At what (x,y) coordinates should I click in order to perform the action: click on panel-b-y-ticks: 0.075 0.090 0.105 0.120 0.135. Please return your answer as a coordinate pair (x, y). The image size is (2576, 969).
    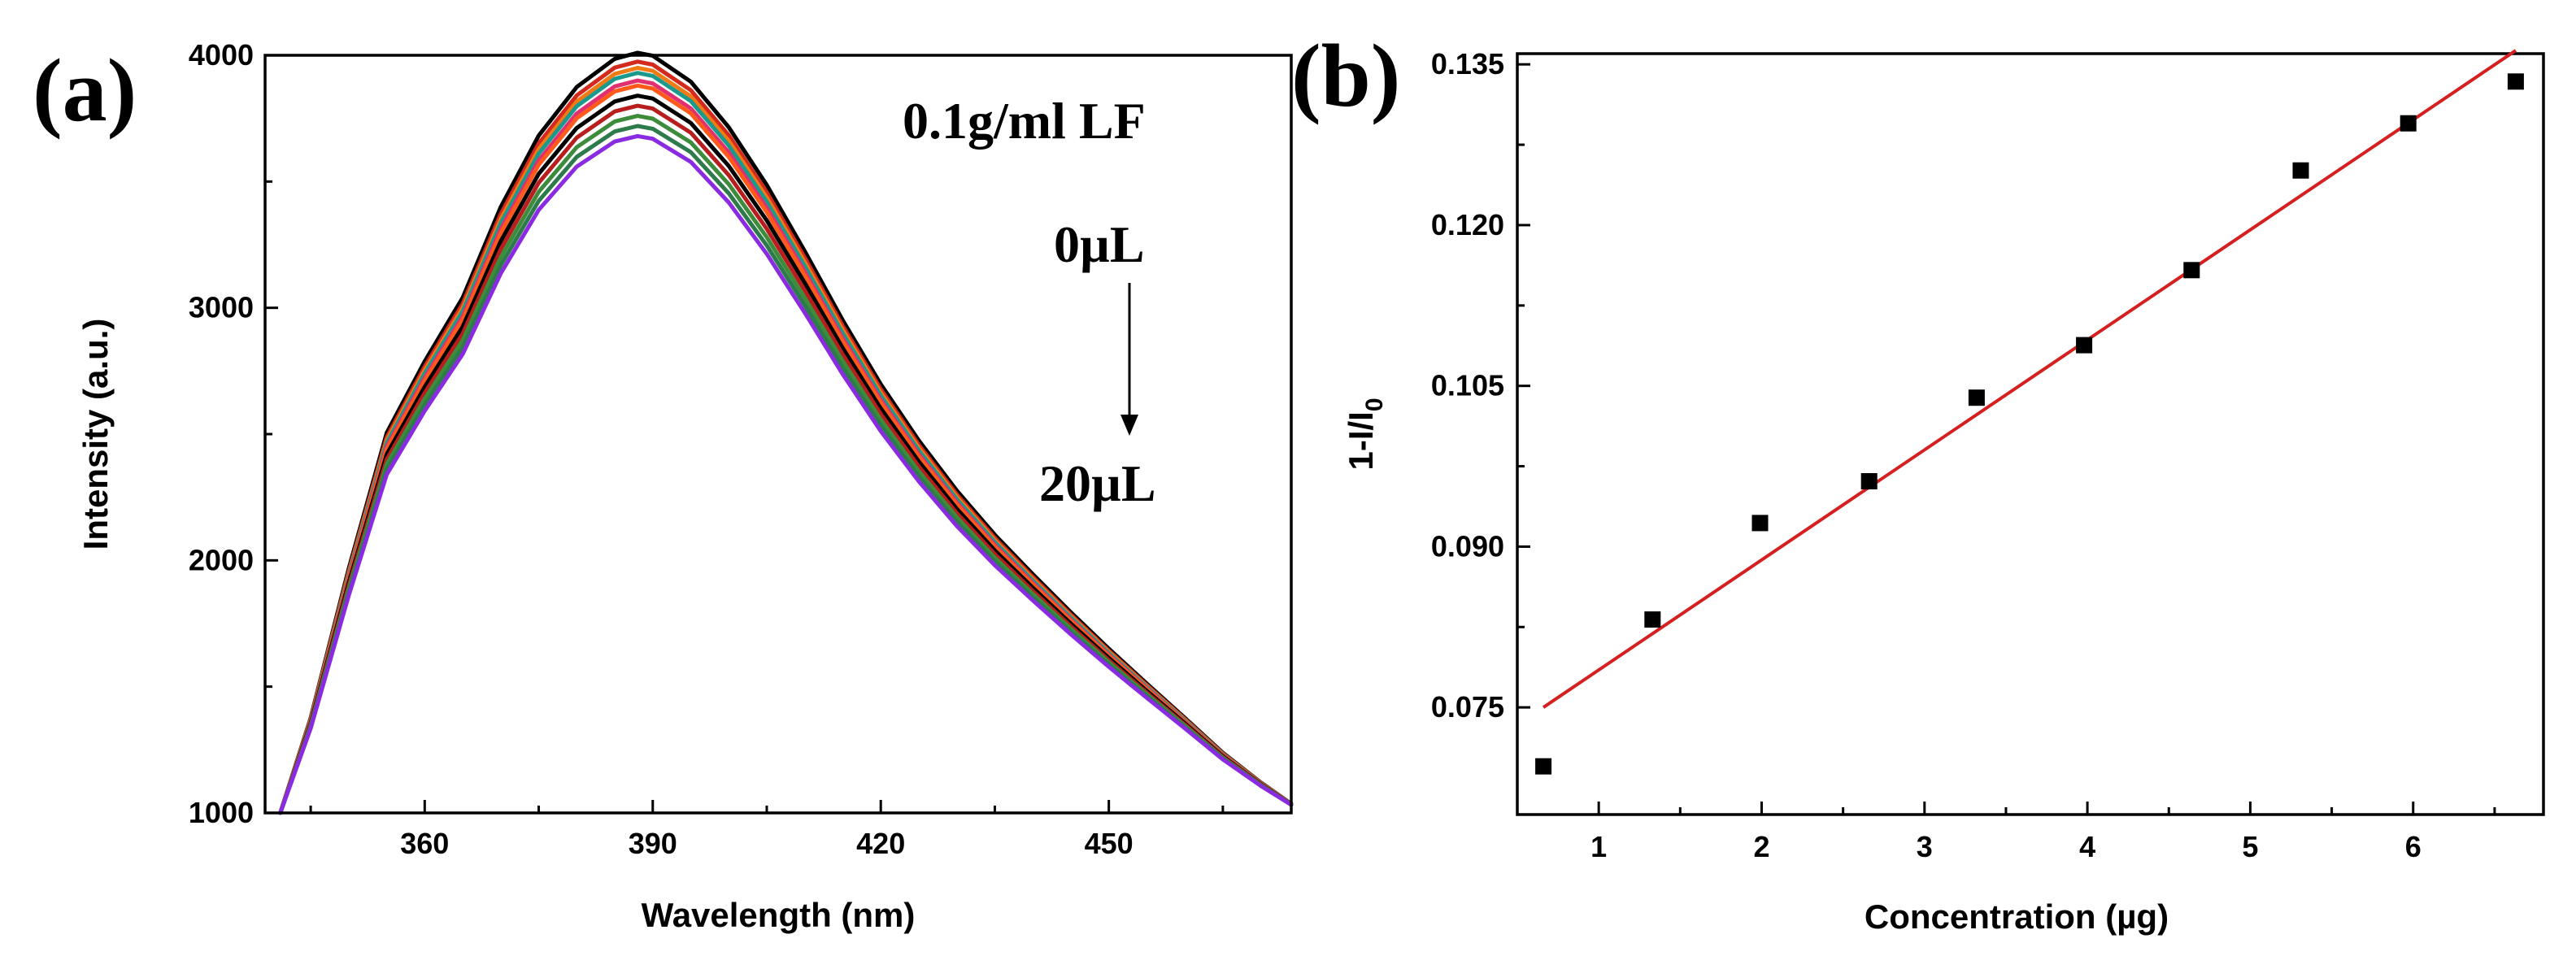
    Looking at the image, I should click on (1481, 385).